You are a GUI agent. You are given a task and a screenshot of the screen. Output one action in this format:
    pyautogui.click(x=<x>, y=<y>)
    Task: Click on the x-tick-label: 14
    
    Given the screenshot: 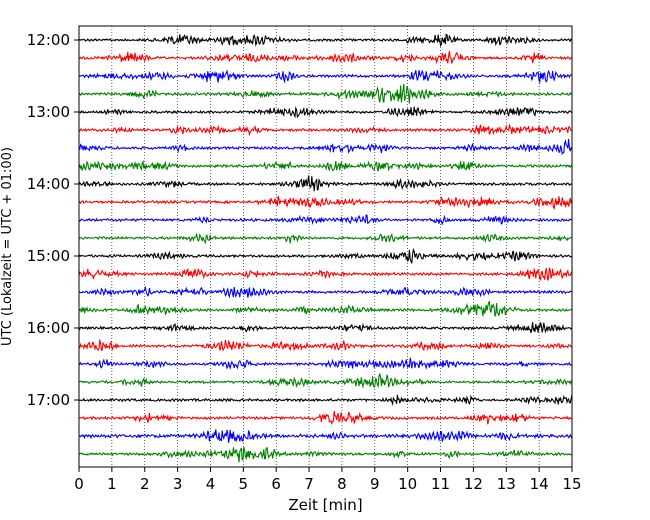 What is the action you would take?
    pyautogui.click(x=539, y=484)
    